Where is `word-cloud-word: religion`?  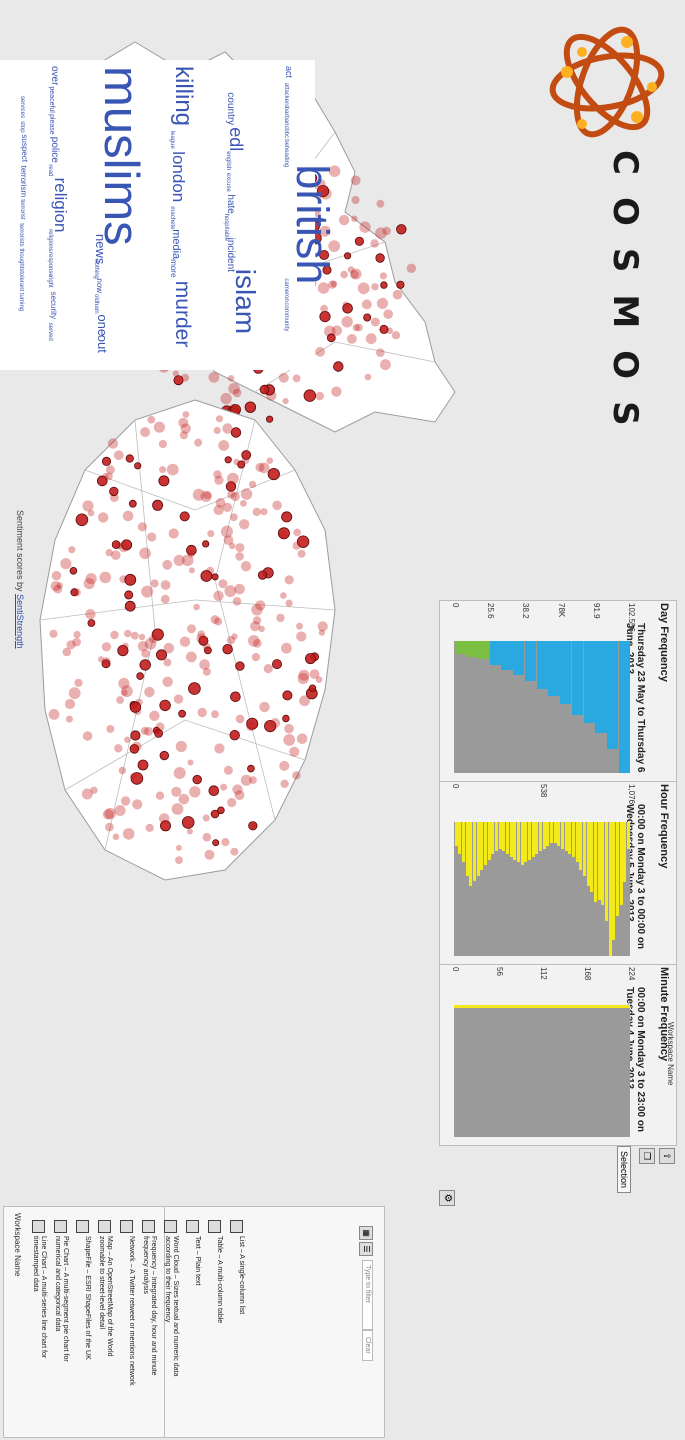
word-cloud-word: religion is located at coordinates (60, 205).